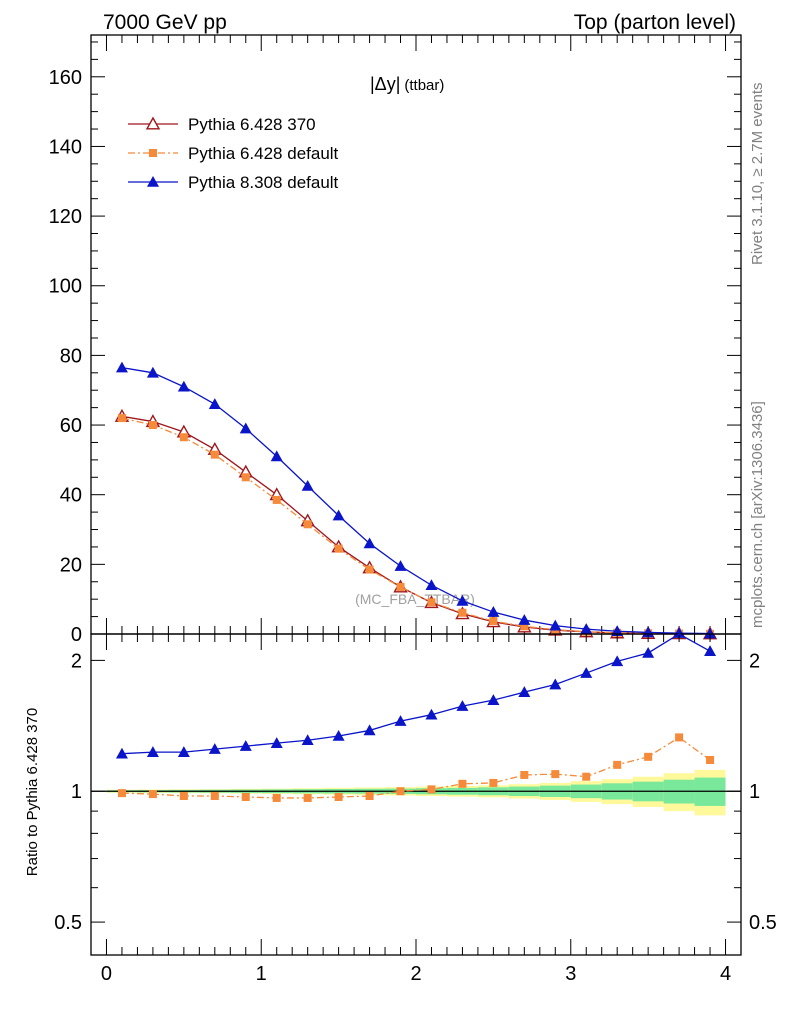 This screenshot has width=786, height=1029. What do you see at coordinates (76, 661) in the screenshot?
I see `ratio-ytick-label: 2` at bounding box center [76, 661].